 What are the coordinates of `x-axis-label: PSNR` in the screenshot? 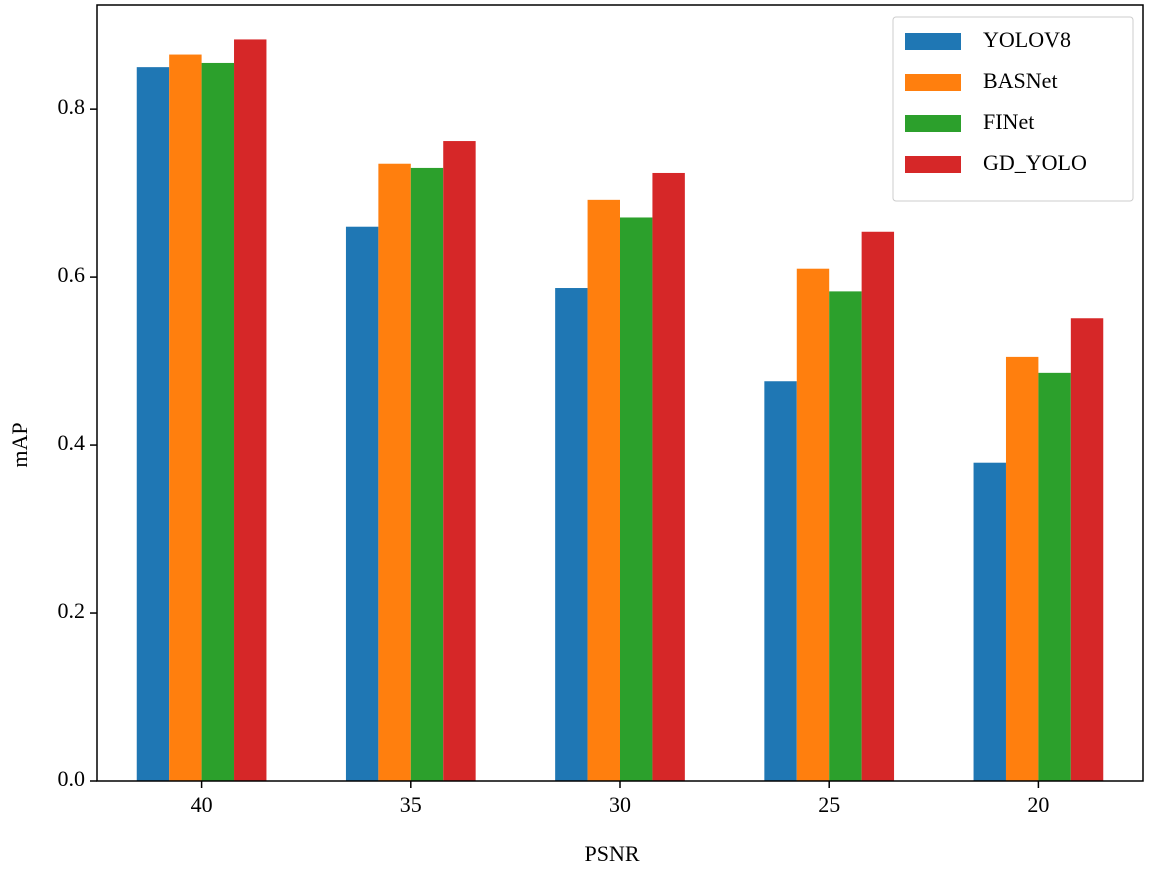 It's located at (611, 853).